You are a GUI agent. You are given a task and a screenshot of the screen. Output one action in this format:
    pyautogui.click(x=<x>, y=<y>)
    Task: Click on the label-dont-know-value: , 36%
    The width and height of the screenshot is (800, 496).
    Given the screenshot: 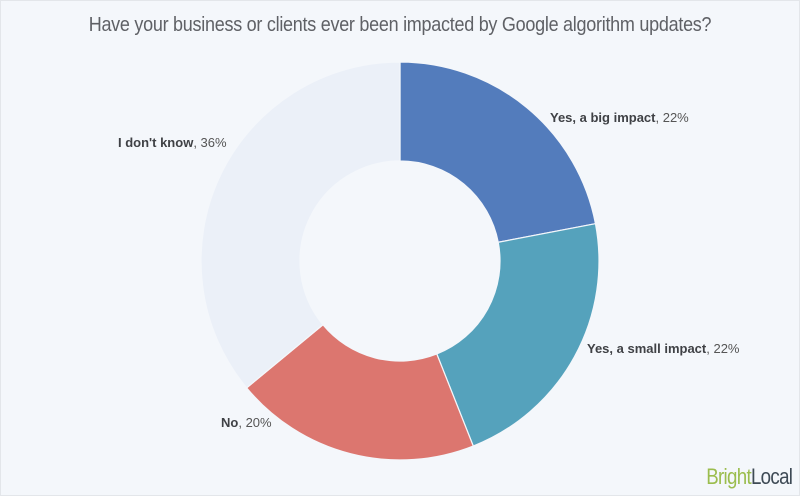 What is the action you would take?
    pyautogui.click(x=210, y=142)
    